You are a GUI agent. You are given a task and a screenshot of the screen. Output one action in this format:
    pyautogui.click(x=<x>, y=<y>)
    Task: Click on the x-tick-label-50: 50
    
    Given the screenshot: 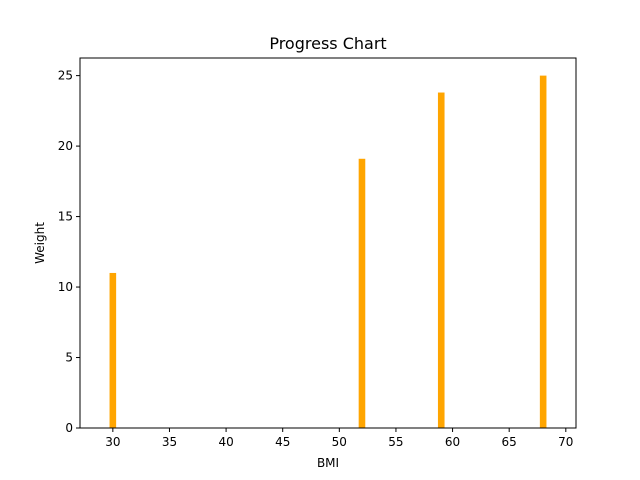 What is the action you would take?
    pyautogui.click(x=339, y=442)
    